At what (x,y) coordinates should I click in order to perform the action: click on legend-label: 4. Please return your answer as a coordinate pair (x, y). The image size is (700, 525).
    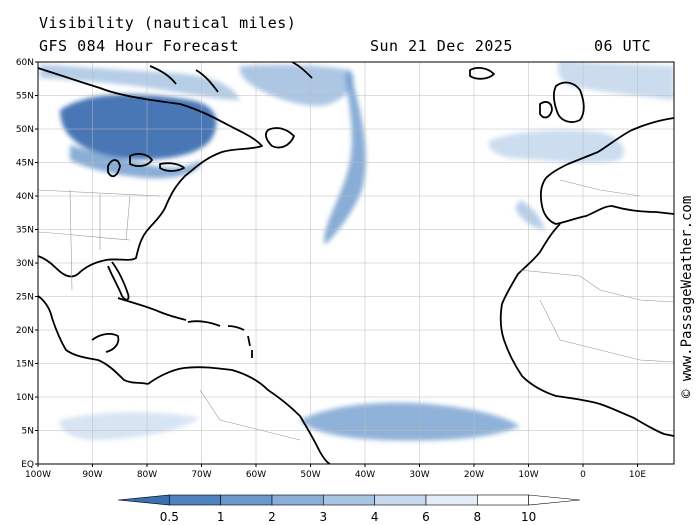
    Looking at the image, I should click on (375, 517).